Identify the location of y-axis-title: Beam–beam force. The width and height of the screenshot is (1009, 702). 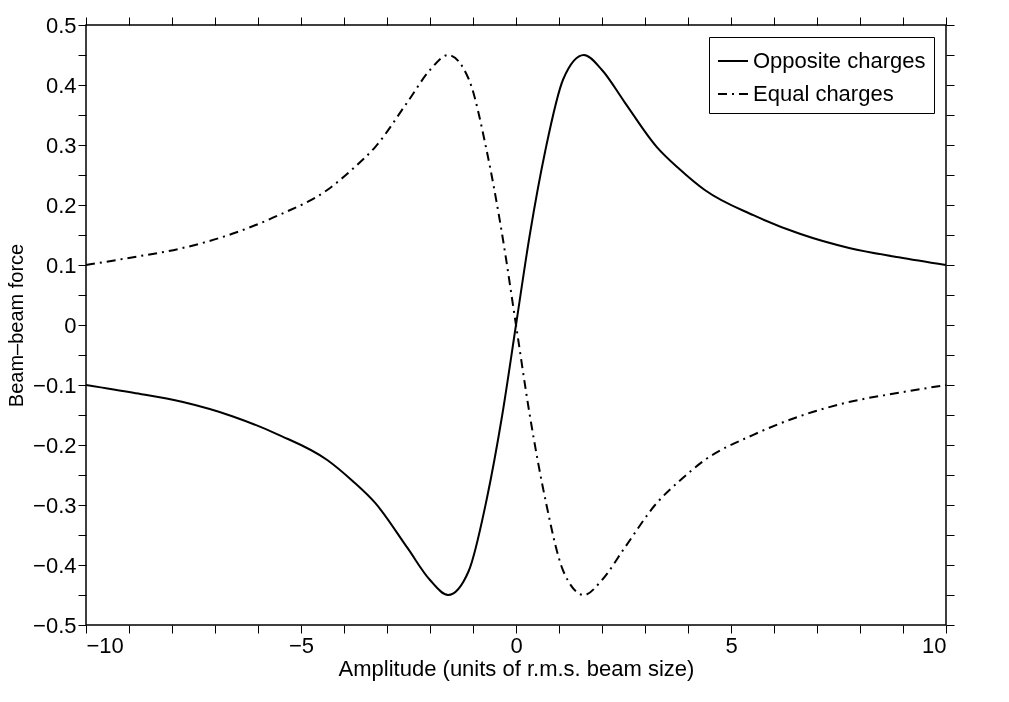
(16, 325).